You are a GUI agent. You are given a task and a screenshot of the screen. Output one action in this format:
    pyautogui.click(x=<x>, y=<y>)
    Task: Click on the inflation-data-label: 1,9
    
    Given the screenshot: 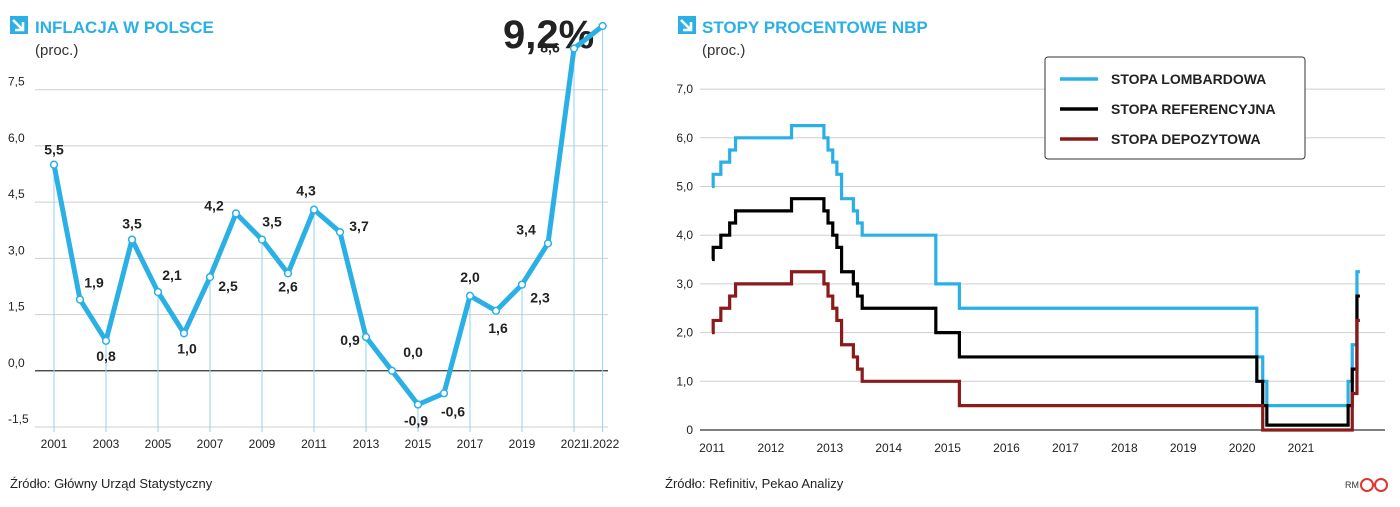 What is the action you would take?
    pyautogui.click(x=94, y=283)
    